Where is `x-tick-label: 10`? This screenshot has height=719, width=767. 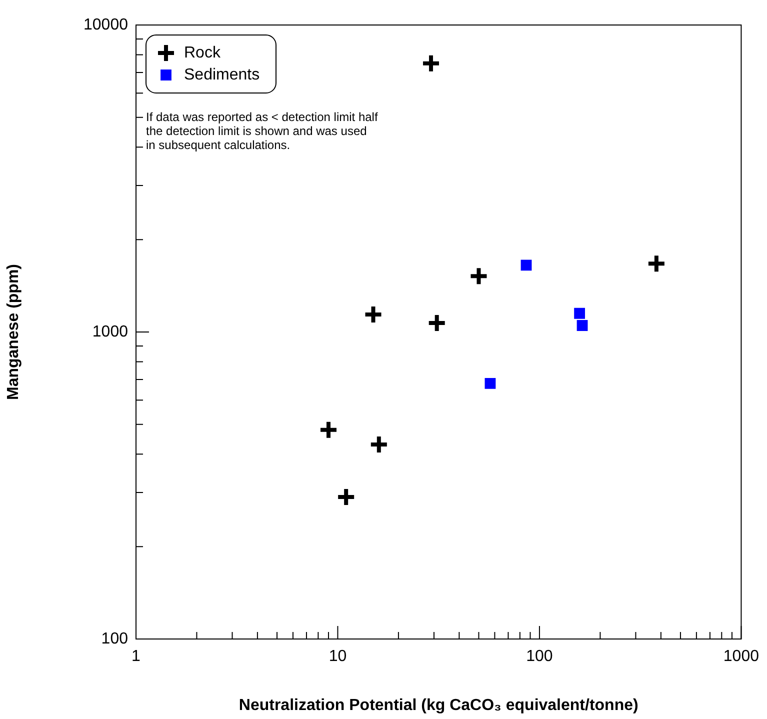
x-tick-label: 10 is located at coordinates (337, 657).